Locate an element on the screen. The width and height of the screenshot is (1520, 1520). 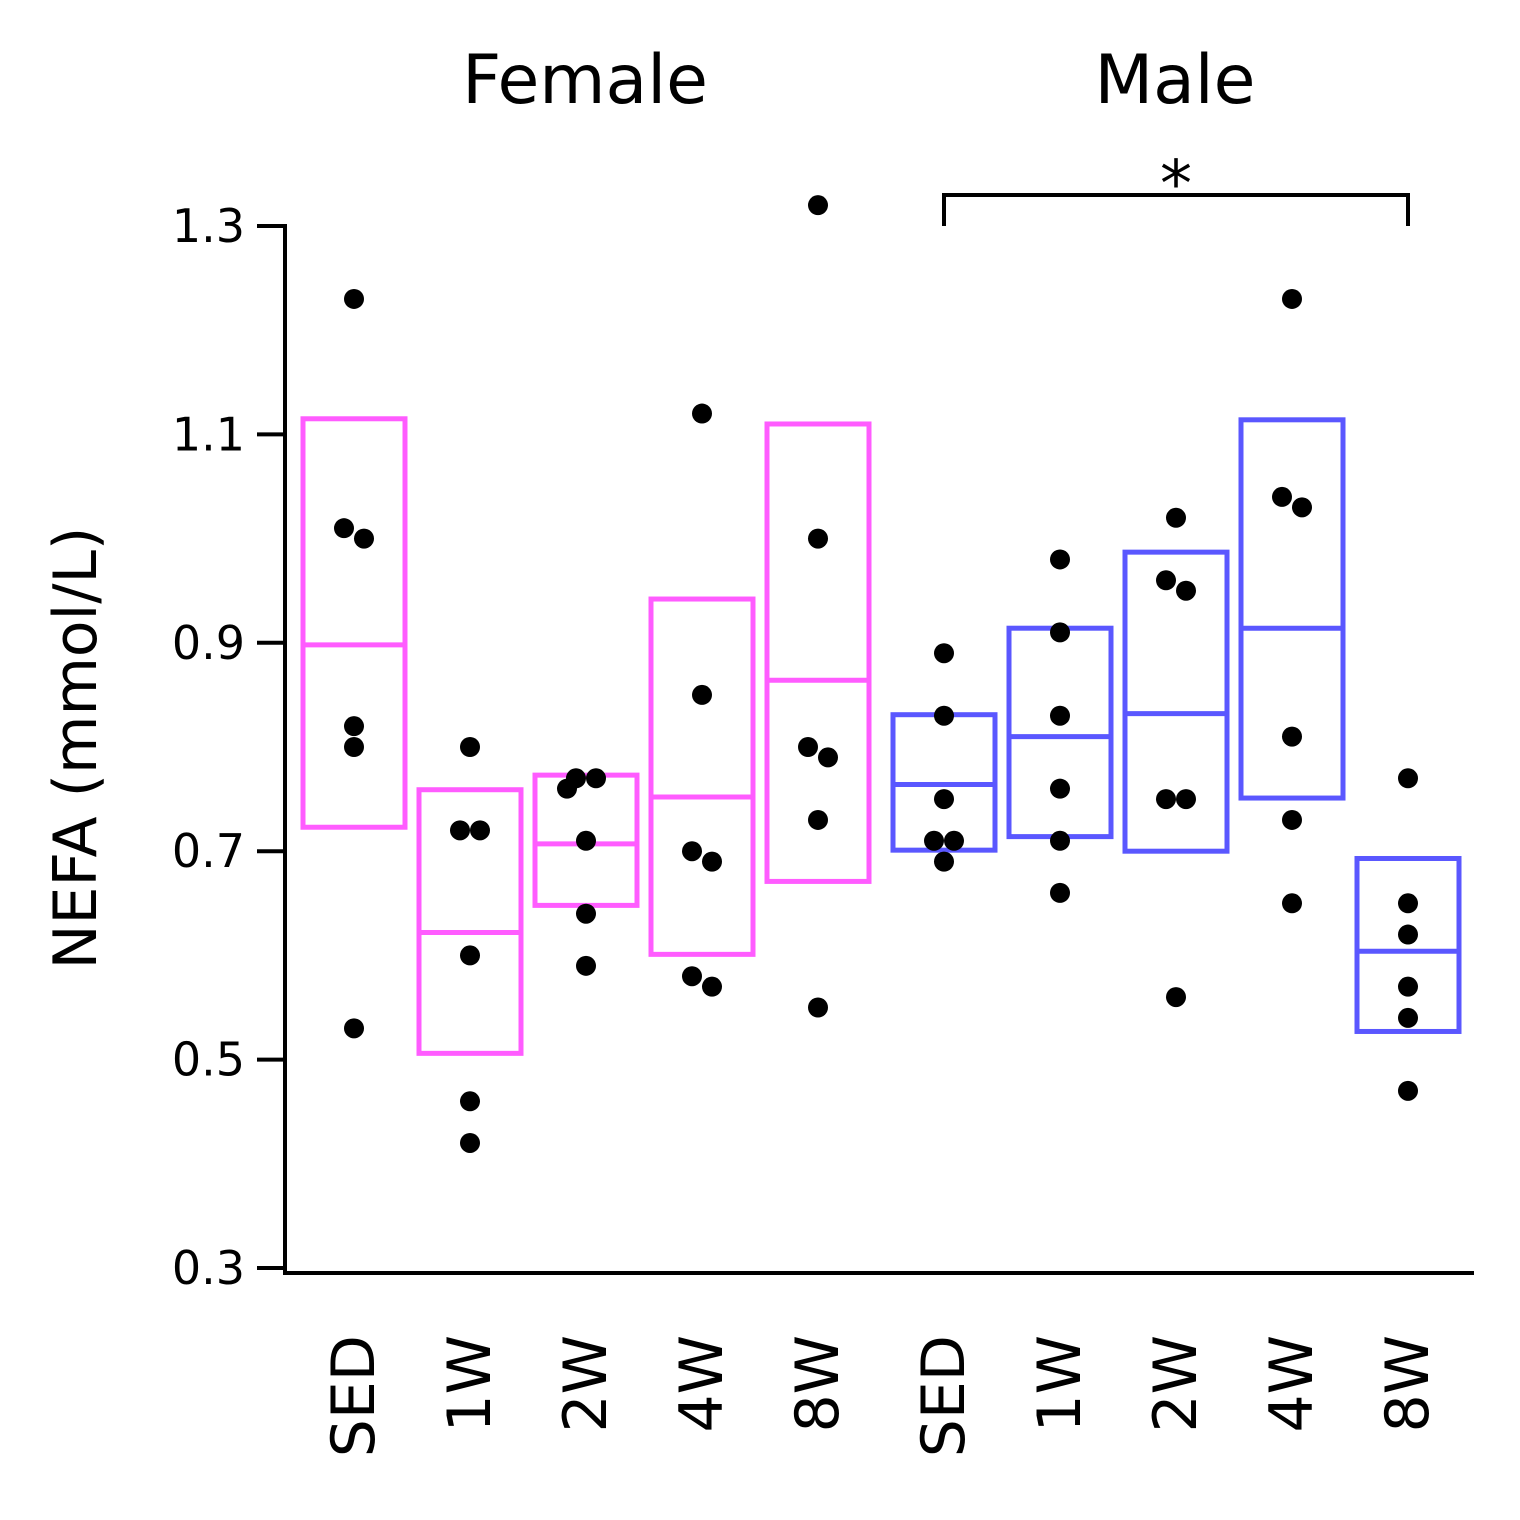
y-tick-label: 0.5 is located at coordinates (208, 1060).